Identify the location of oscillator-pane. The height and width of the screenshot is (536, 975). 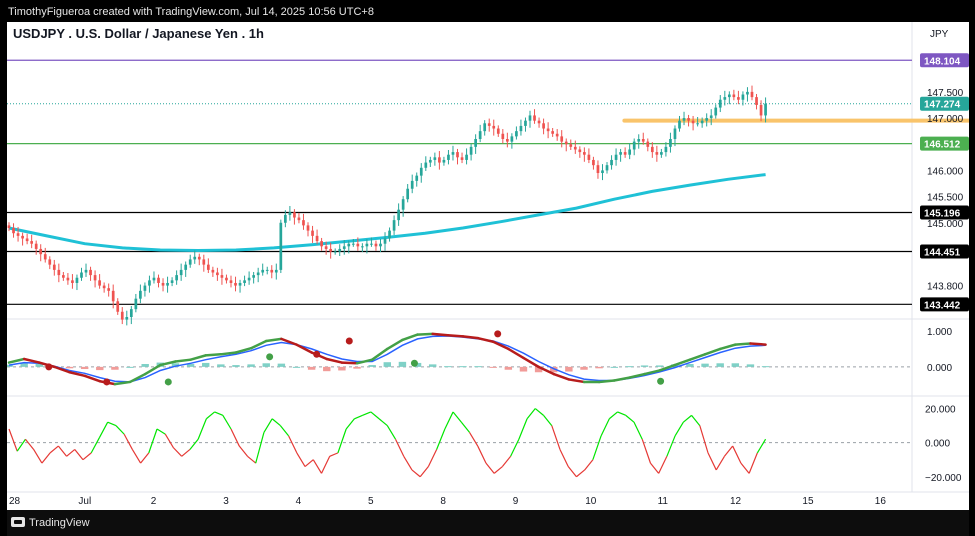
(459, 443).